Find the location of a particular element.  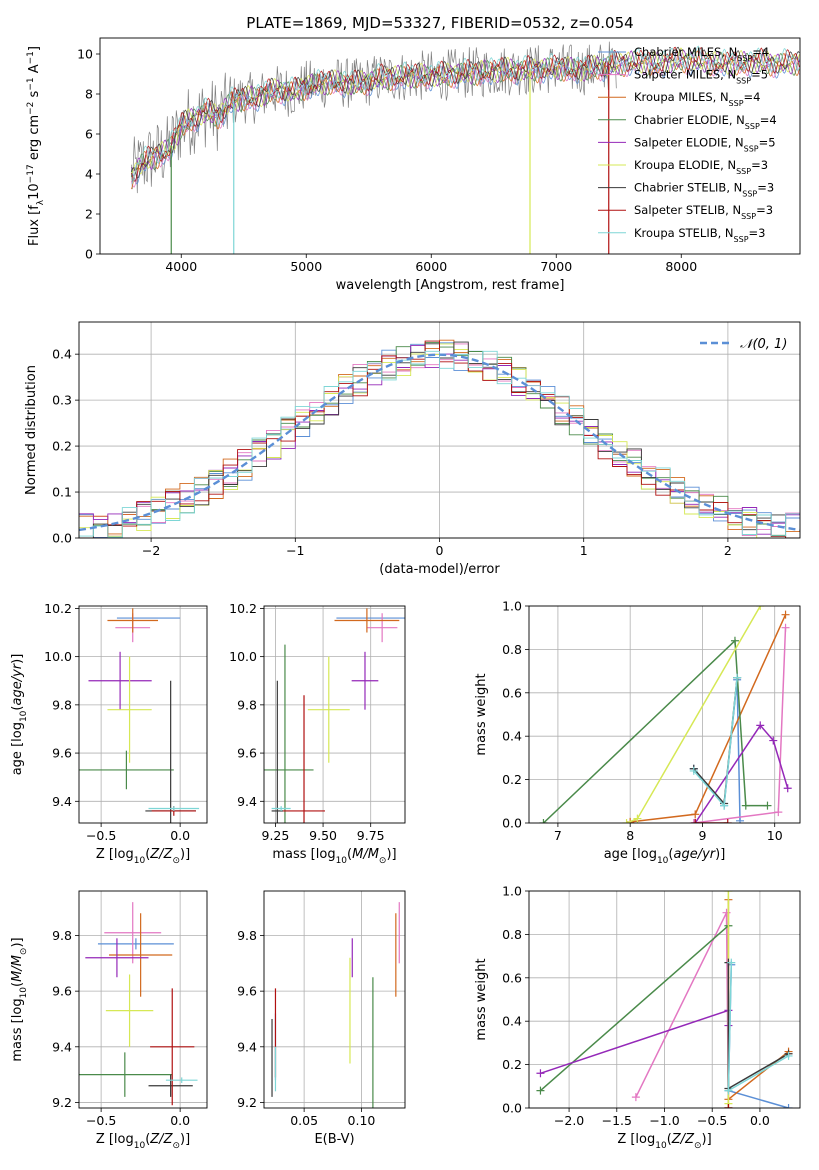

y-tick-label: 0 is located at coordinates (89, 254).